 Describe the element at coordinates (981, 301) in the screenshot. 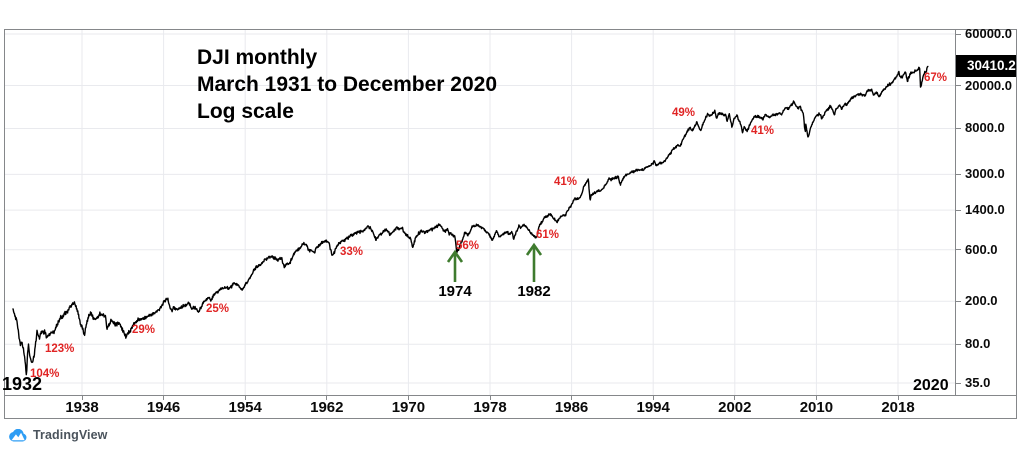

I see `y-axis-tick-label: 200.0` at that location.